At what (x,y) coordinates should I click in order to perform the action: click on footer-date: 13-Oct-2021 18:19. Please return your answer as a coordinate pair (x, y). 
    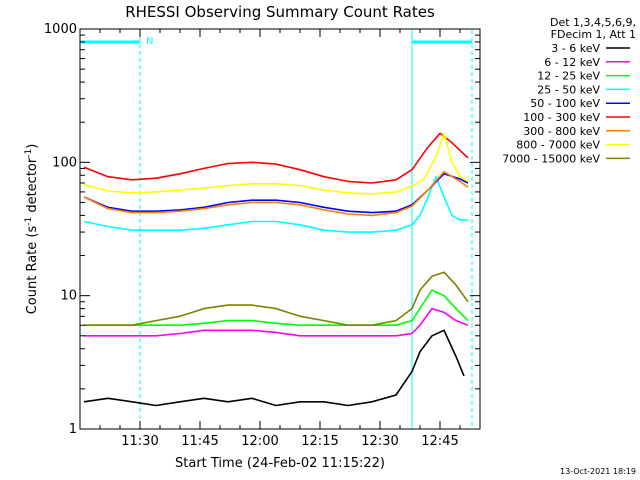
    Looking at the image, I should click on (598, 471).